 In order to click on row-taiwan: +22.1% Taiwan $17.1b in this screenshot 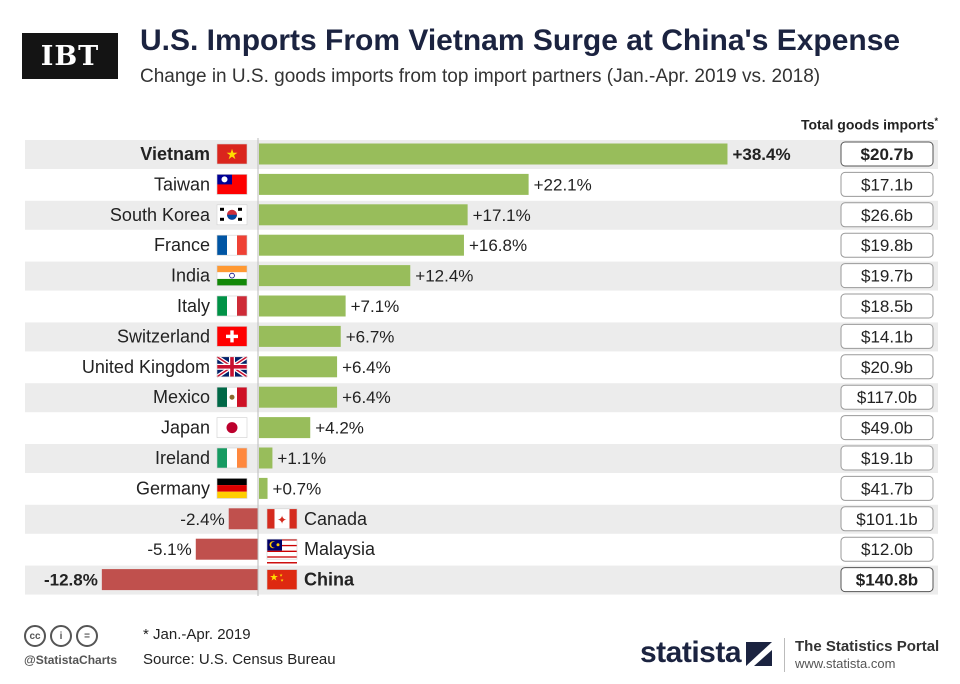, I will do `click(544, 184)`.